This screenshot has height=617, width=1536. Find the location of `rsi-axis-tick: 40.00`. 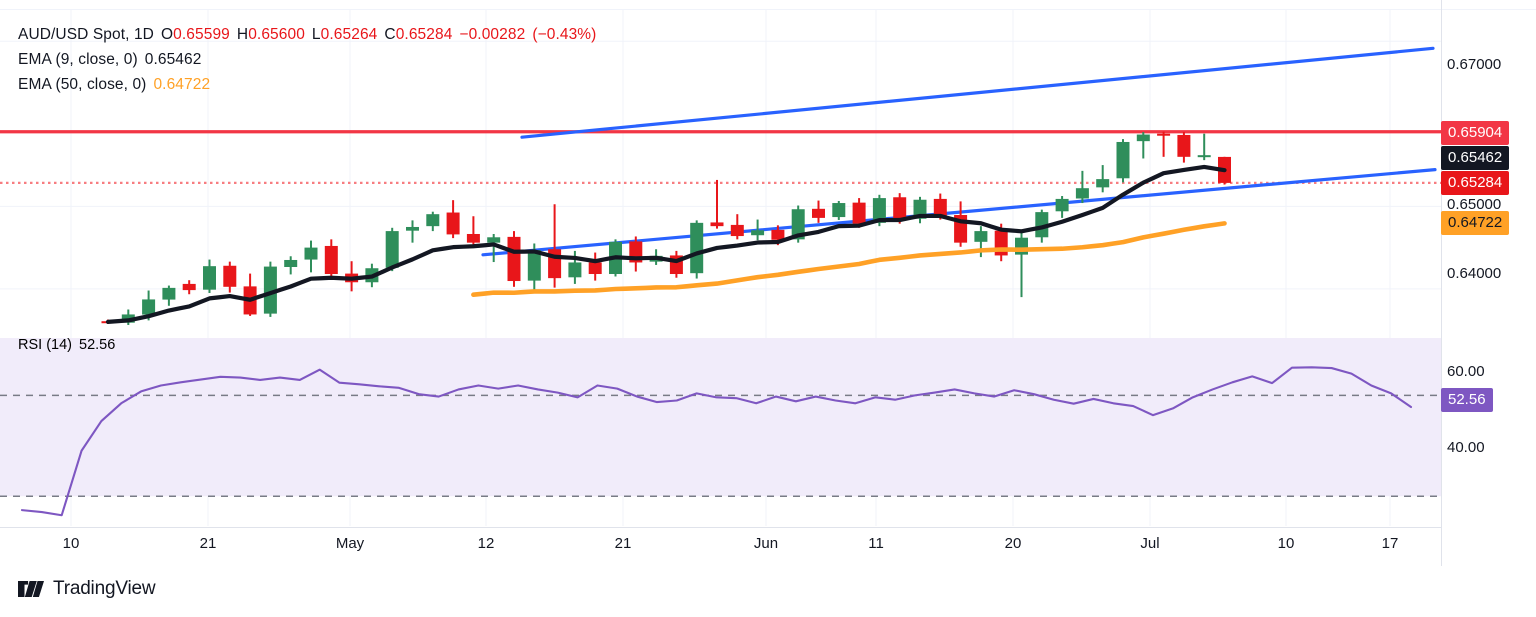

rsi-axis-tick: 40.00 is located at coordinates (1466, 447).